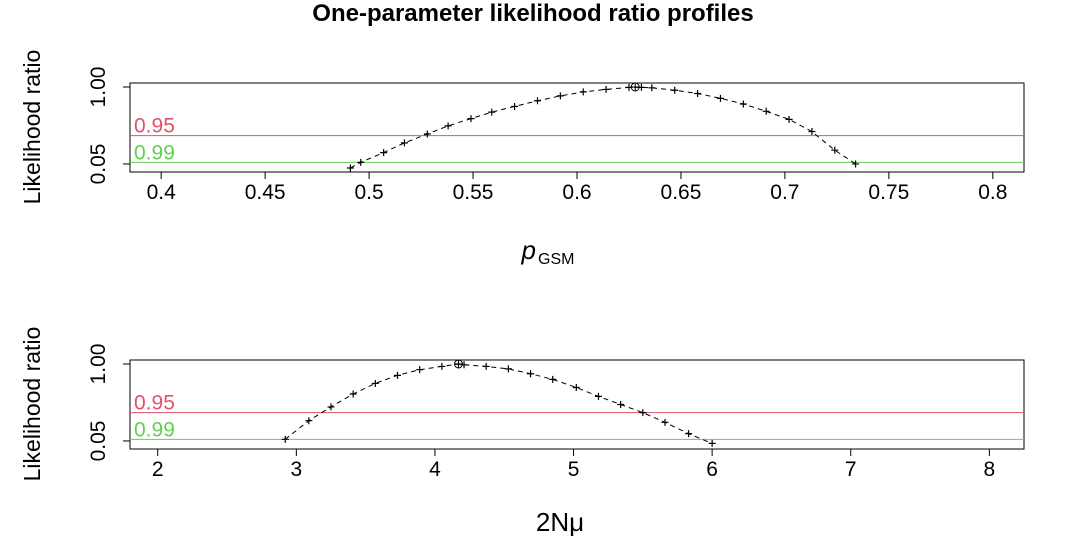 This screenshot has height=558, width=1068. I want to click on x-tick-label: 0.8, so click(992, 192).